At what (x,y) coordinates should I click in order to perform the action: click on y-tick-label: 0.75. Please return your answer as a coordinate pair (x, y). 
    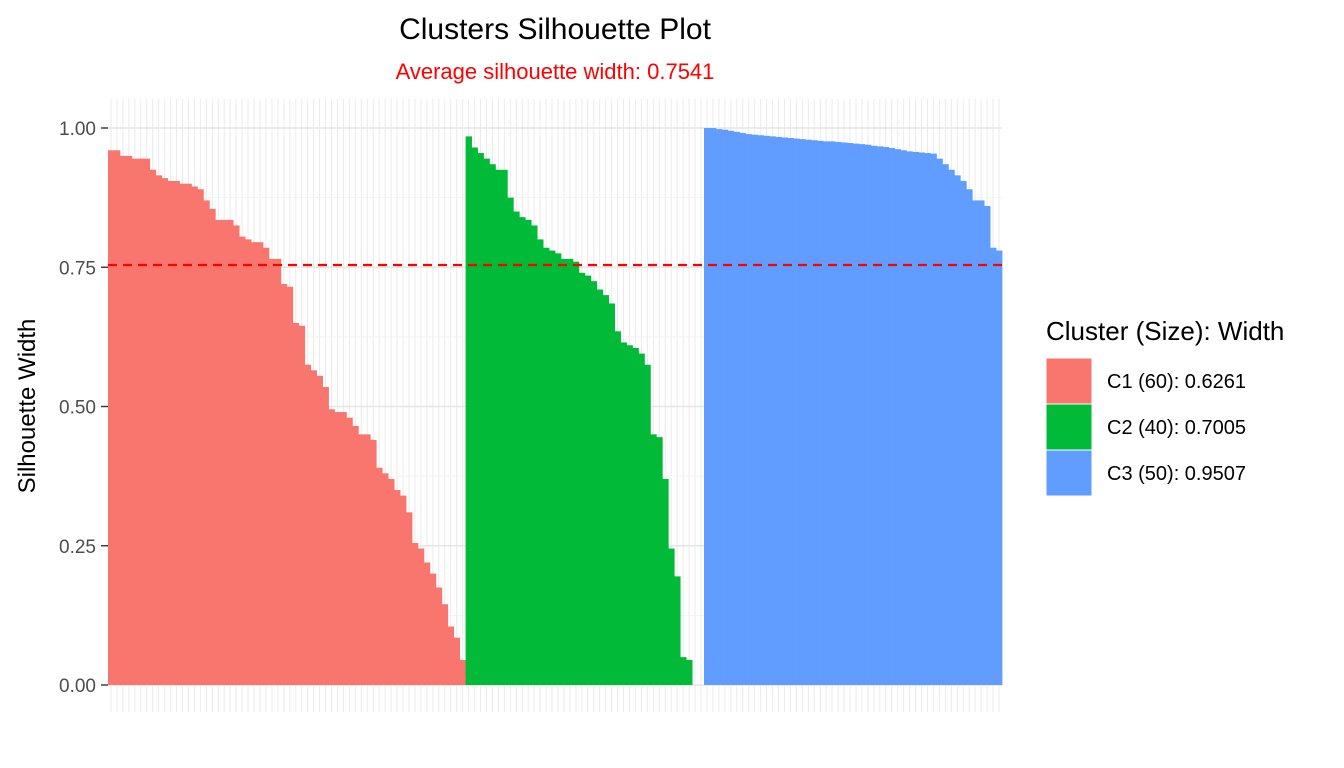
    Looking at the image, I should click on (77, 268).